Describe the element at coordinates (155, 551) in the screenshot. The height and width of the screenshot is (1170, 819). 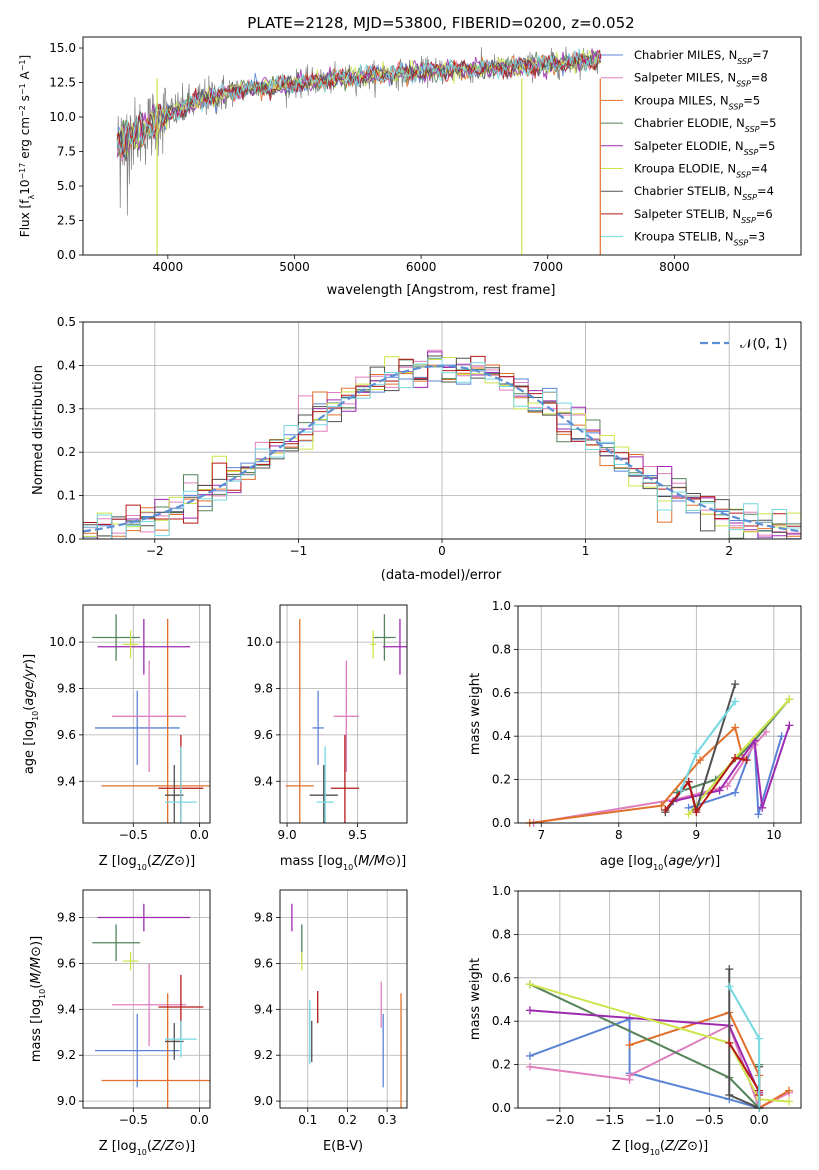
I see `x-tick-label: −2` at that location.